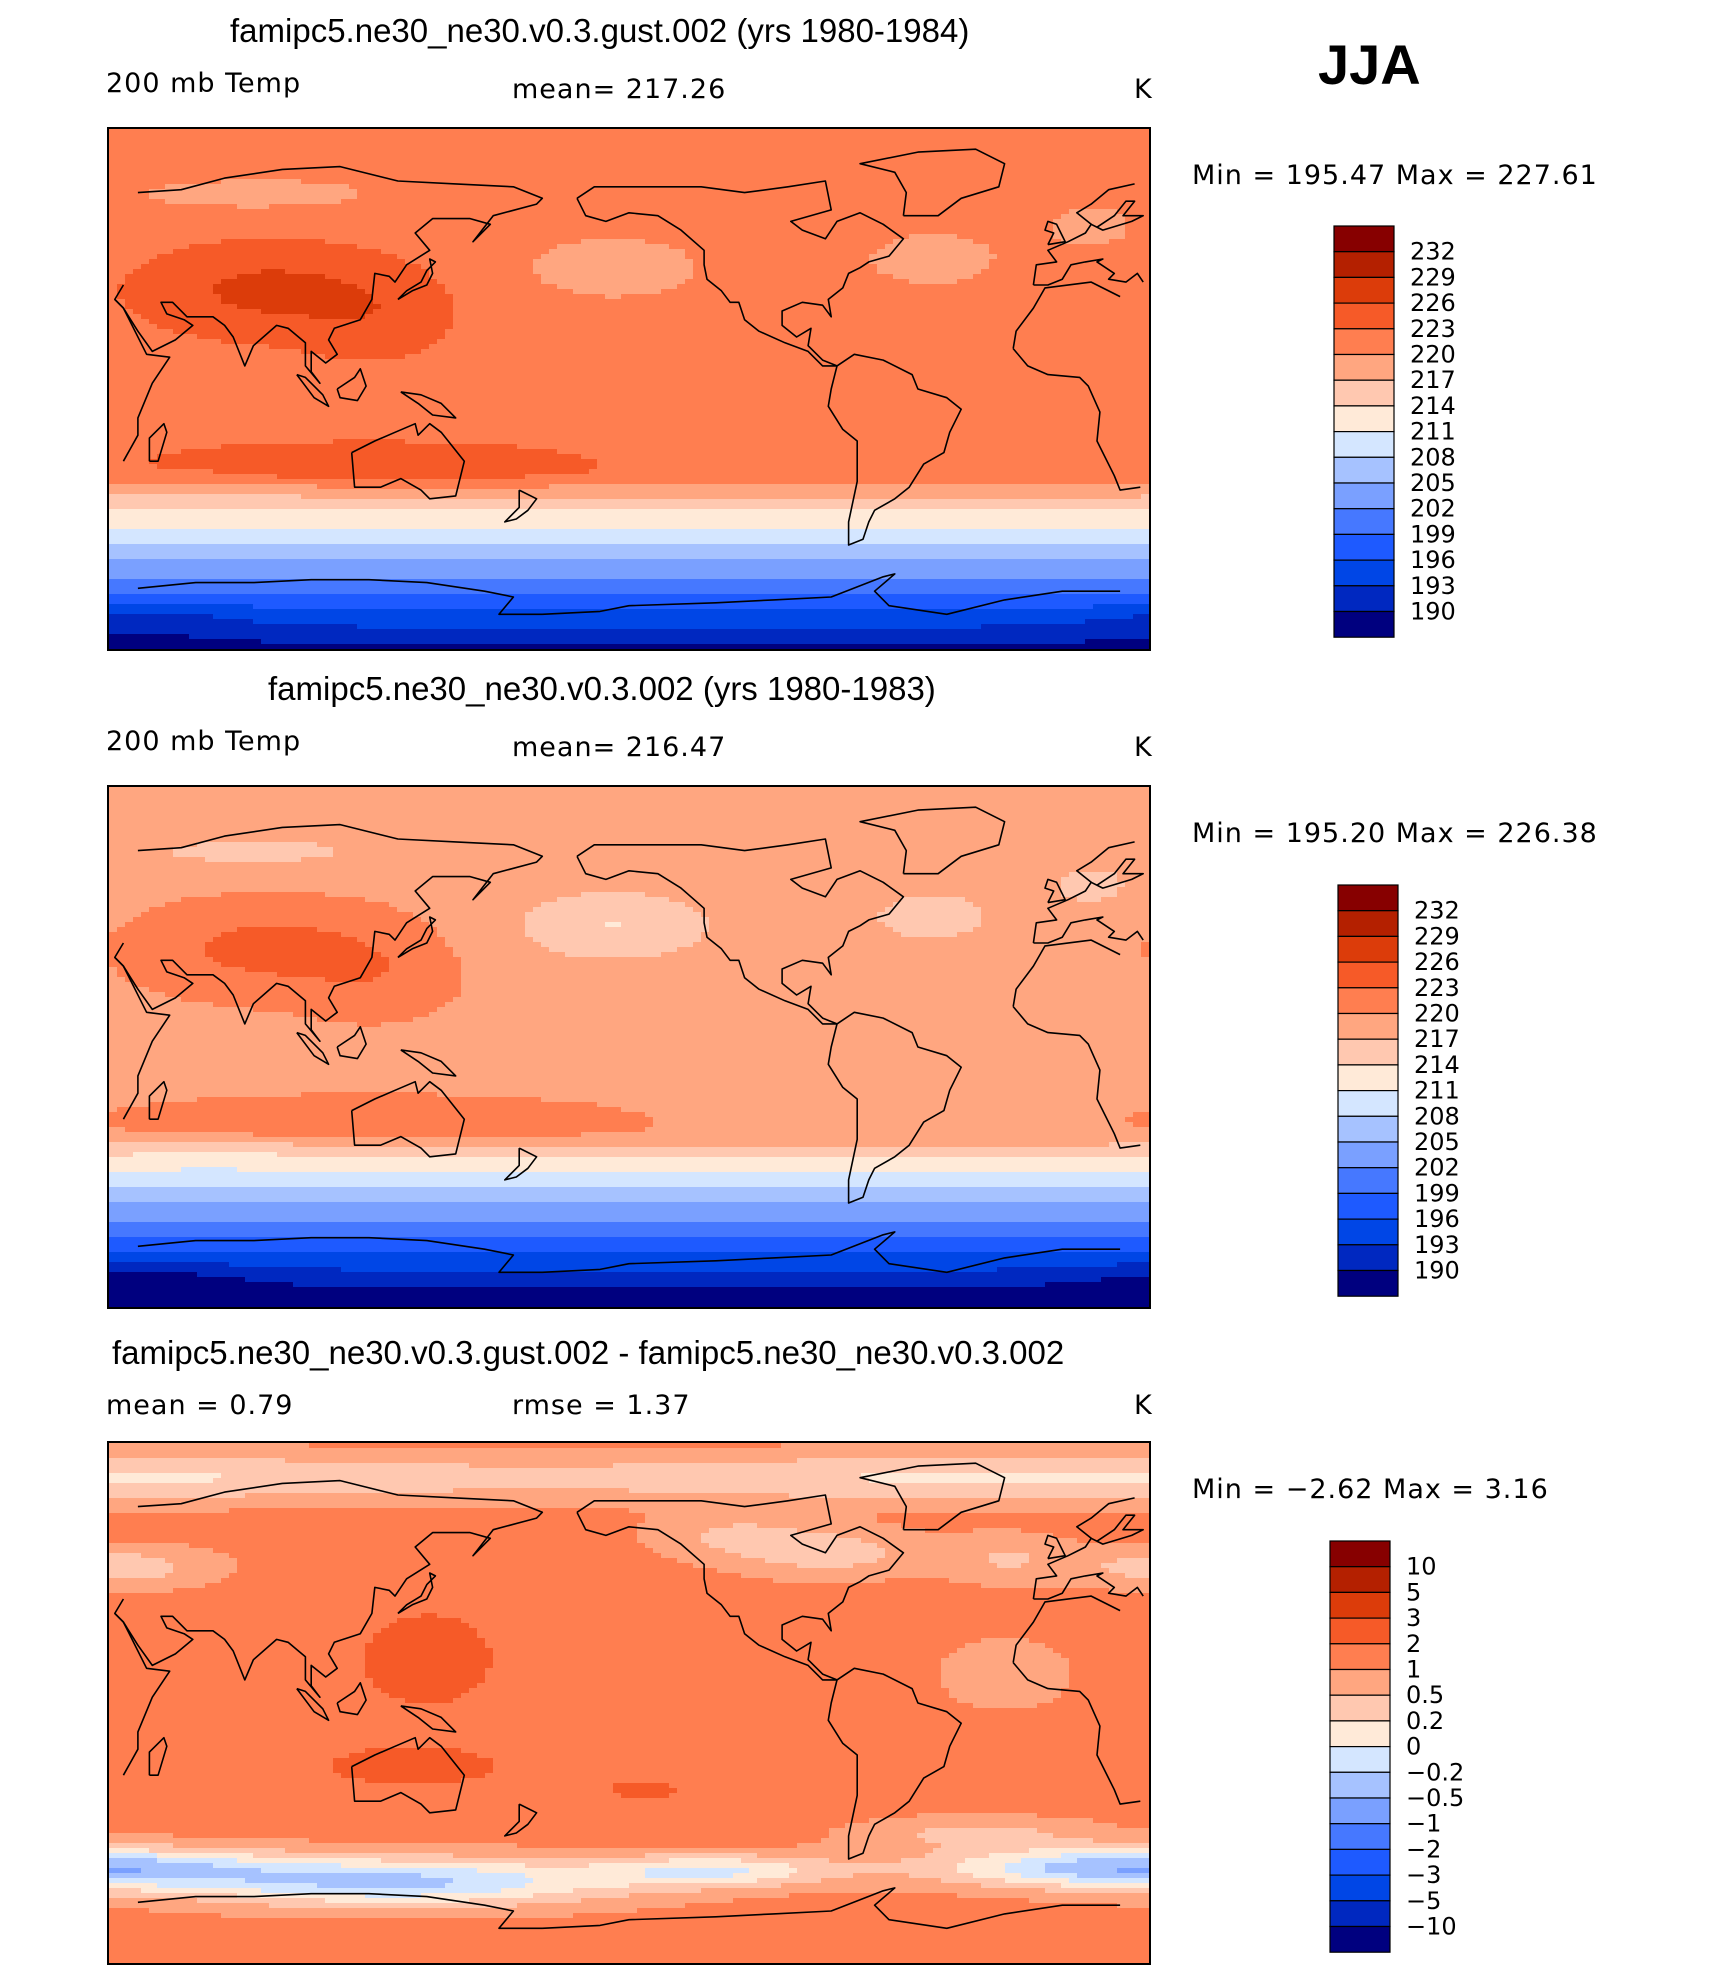 Image resolution: width=1710 pixels, height=1965 pixels. Describe the element at coordinates (204, 741) in the screenshot. I see `panel2-variable: 200 mb Temp` at that location.